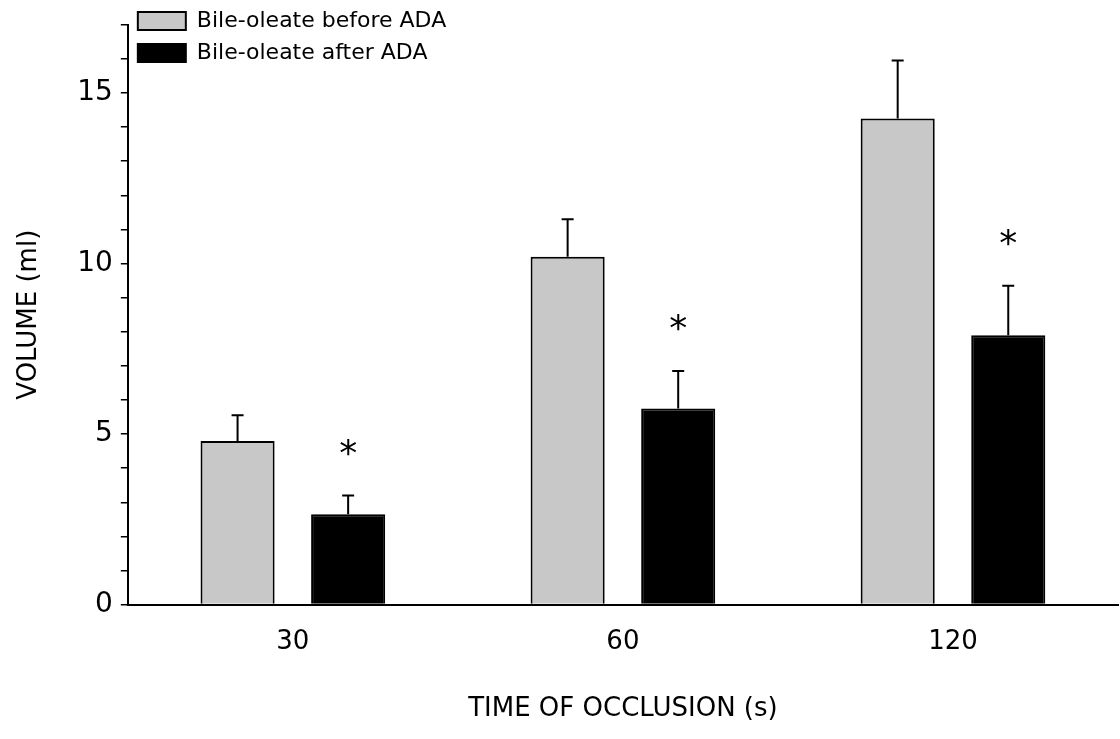 Image resolution: width=1120 pixels, height=739 pixels. I want to click on y-tick-label: 10, so click(95, 261).